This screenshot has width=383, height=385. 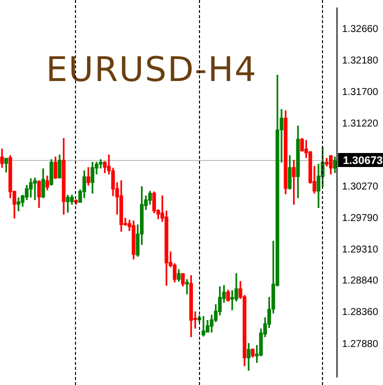 What do you see at coordinates (360, 124) in the screenshot?
I see `y-tick-label: 1.31220` at bounding box center [360, 124].